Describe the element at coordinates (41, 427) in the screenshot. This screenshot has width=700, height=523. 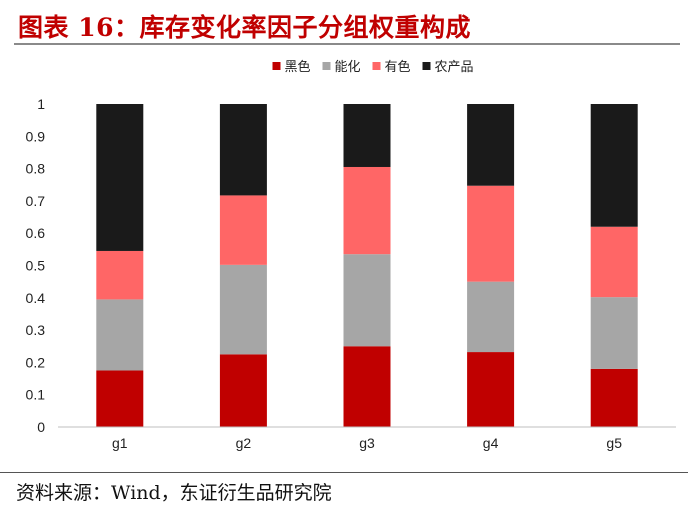
I see `y-tick-label: 0` at that location.